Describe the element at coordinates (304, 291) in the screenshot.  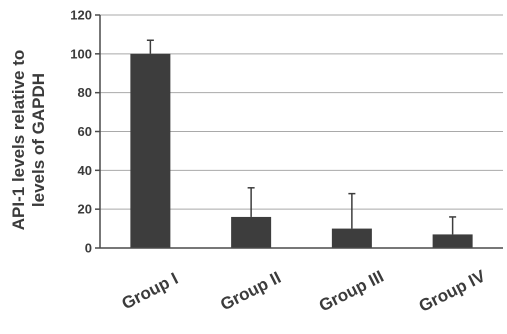
I see `x-category-labels: Group I Group II Group III Group IV` at that location.